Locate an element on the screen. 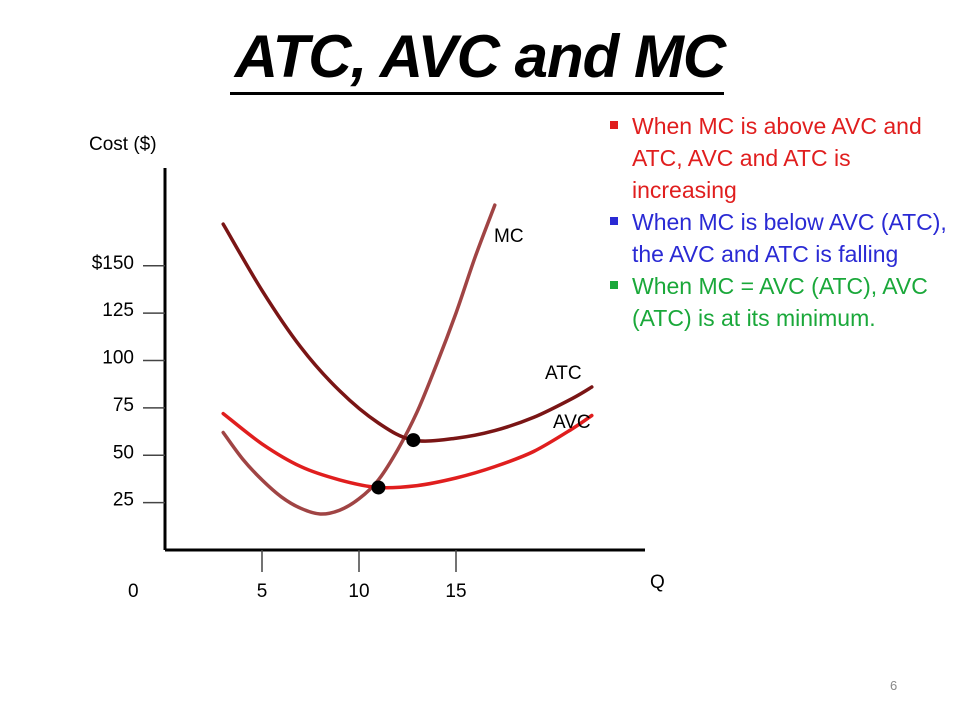 The height and width of the screenshot is (720, 960). x-tick-label: 15 is located at coordinates (455, 591).